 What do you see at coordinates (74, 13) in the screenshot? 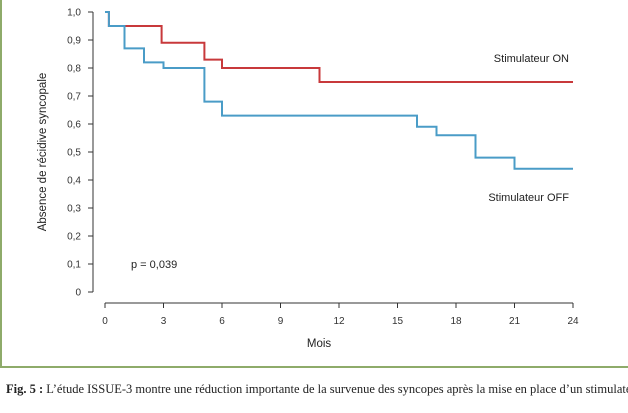
I see `y-tick-label: 1,0` at bounding box center [74, 13].